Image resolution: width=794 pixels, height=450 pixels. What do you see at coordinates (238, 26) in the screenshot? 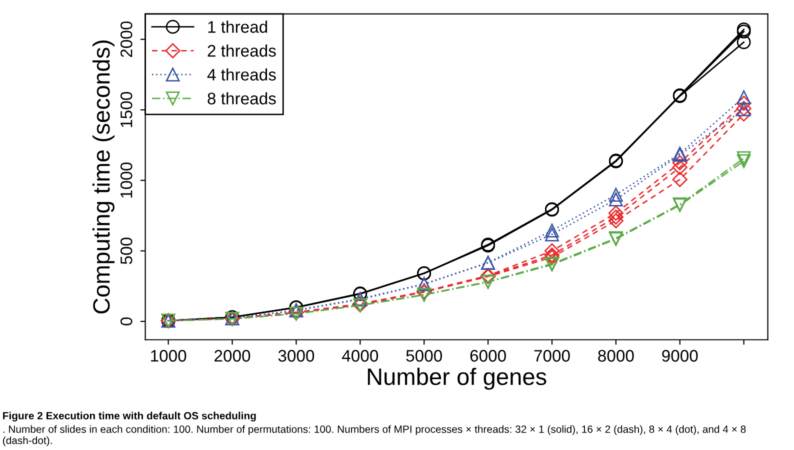
I see `legend-label: 1 thread` at bounding box center [238, 26].